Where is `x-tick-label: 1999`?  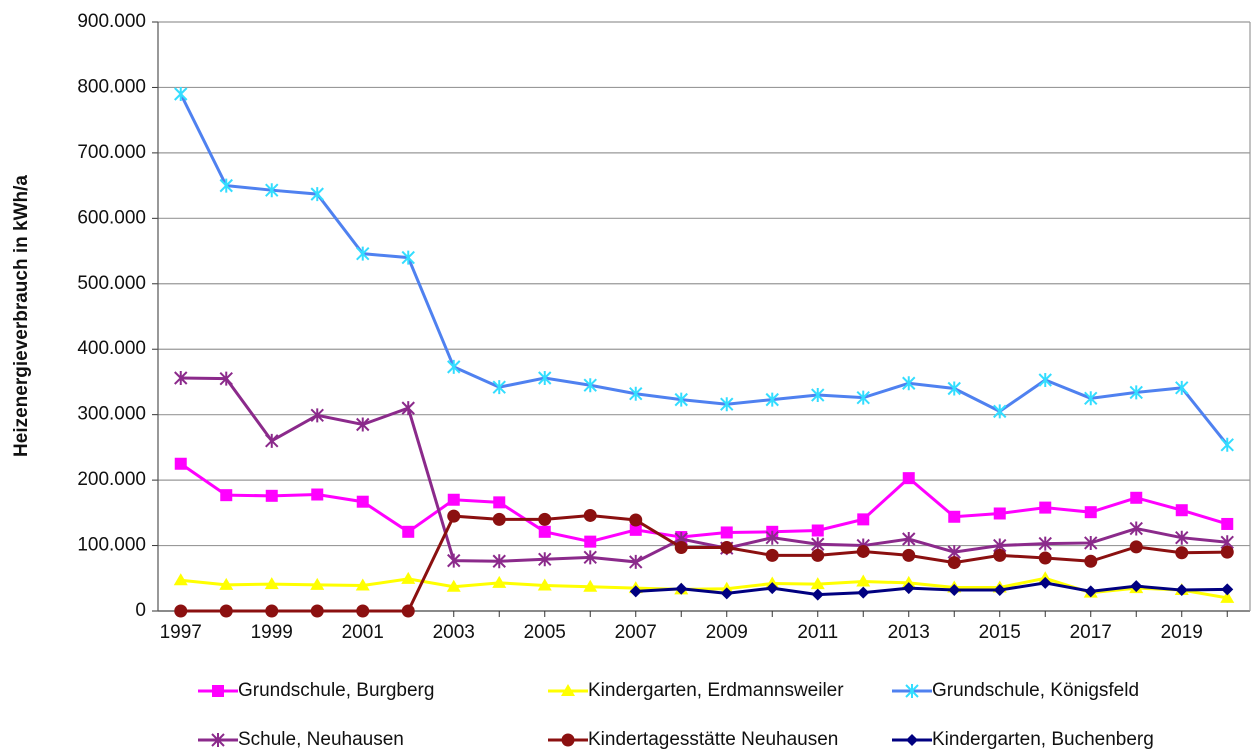
x-tick-label: 1999 is located at coordinates (272, 632).